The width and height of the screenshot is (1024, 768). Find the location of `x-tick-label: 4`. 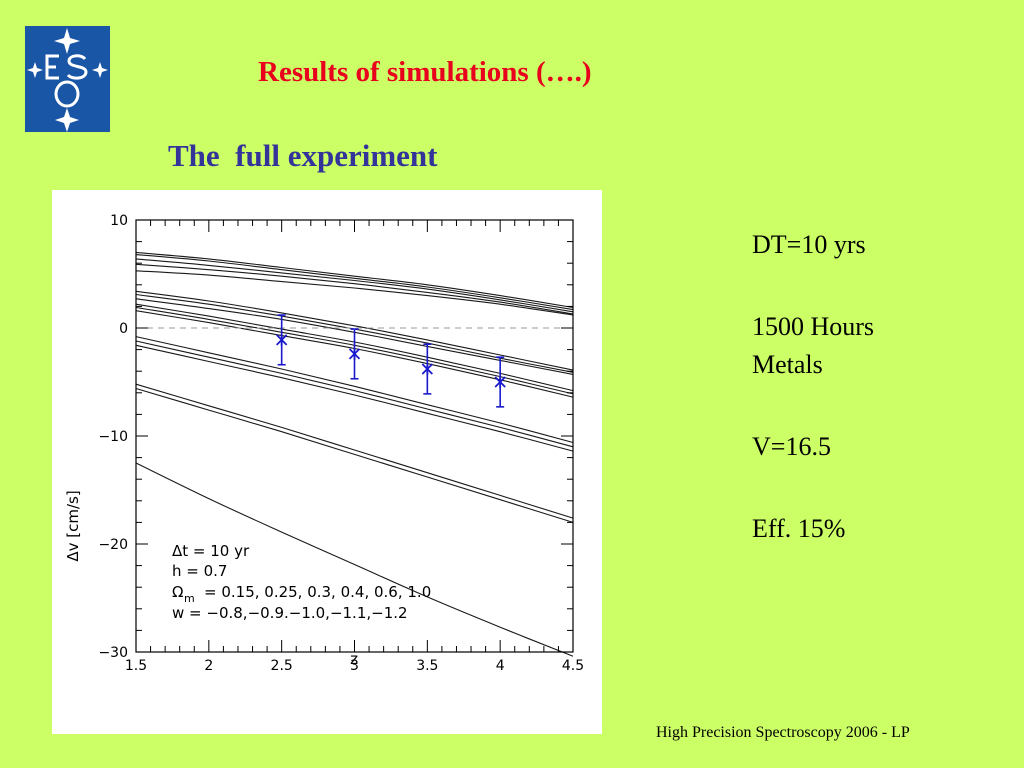

x-tick-label: 4 is located at coordinates (500, 666).